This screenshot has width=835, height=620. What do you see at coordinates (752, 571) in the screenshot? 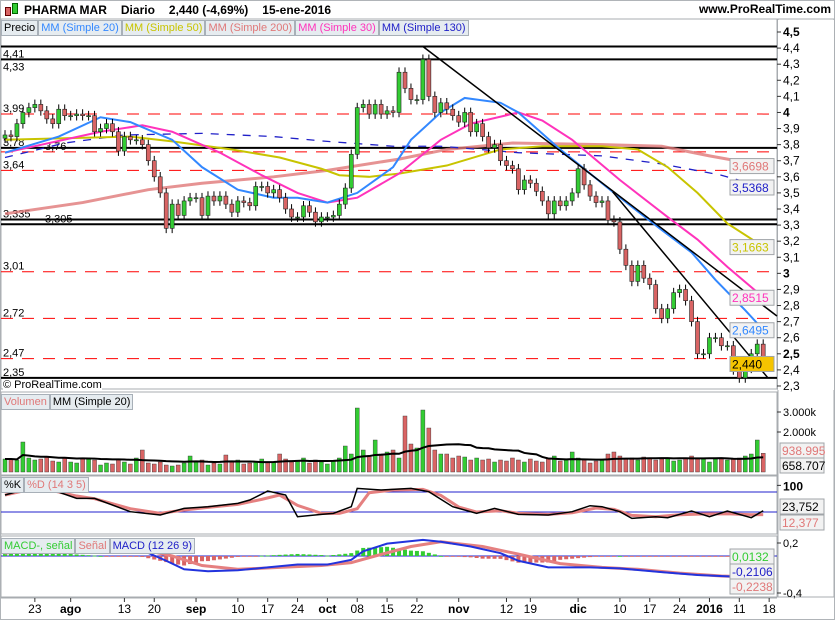
I see `value-box: -0,2106` at bounding box center [752, 571].